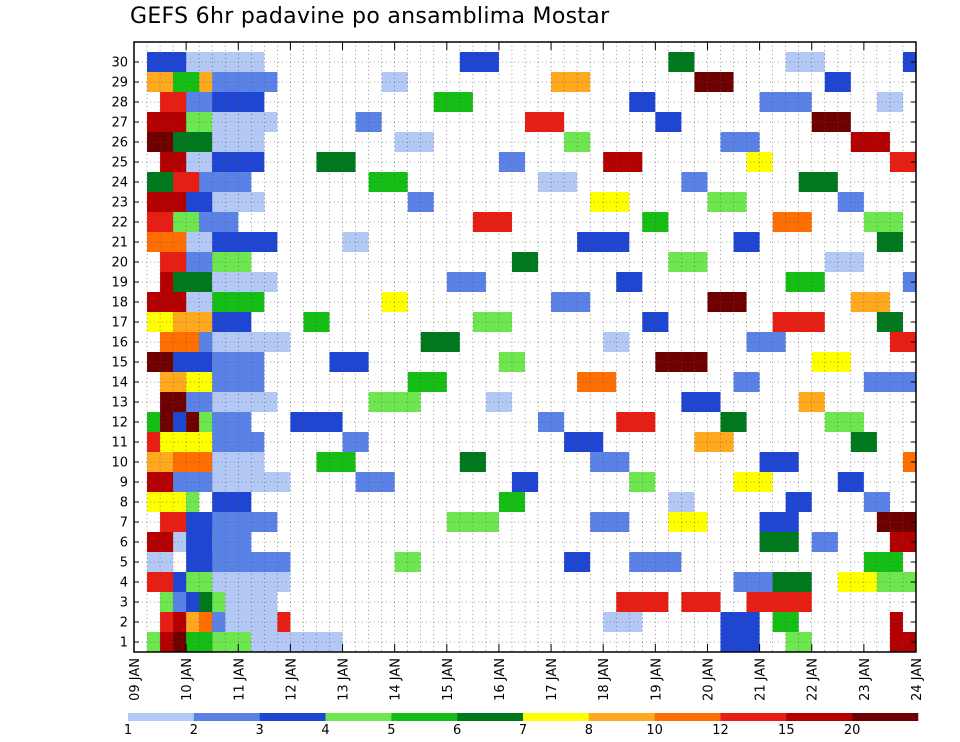  I want to click on colorbar-label: 10, so click(654, 730).